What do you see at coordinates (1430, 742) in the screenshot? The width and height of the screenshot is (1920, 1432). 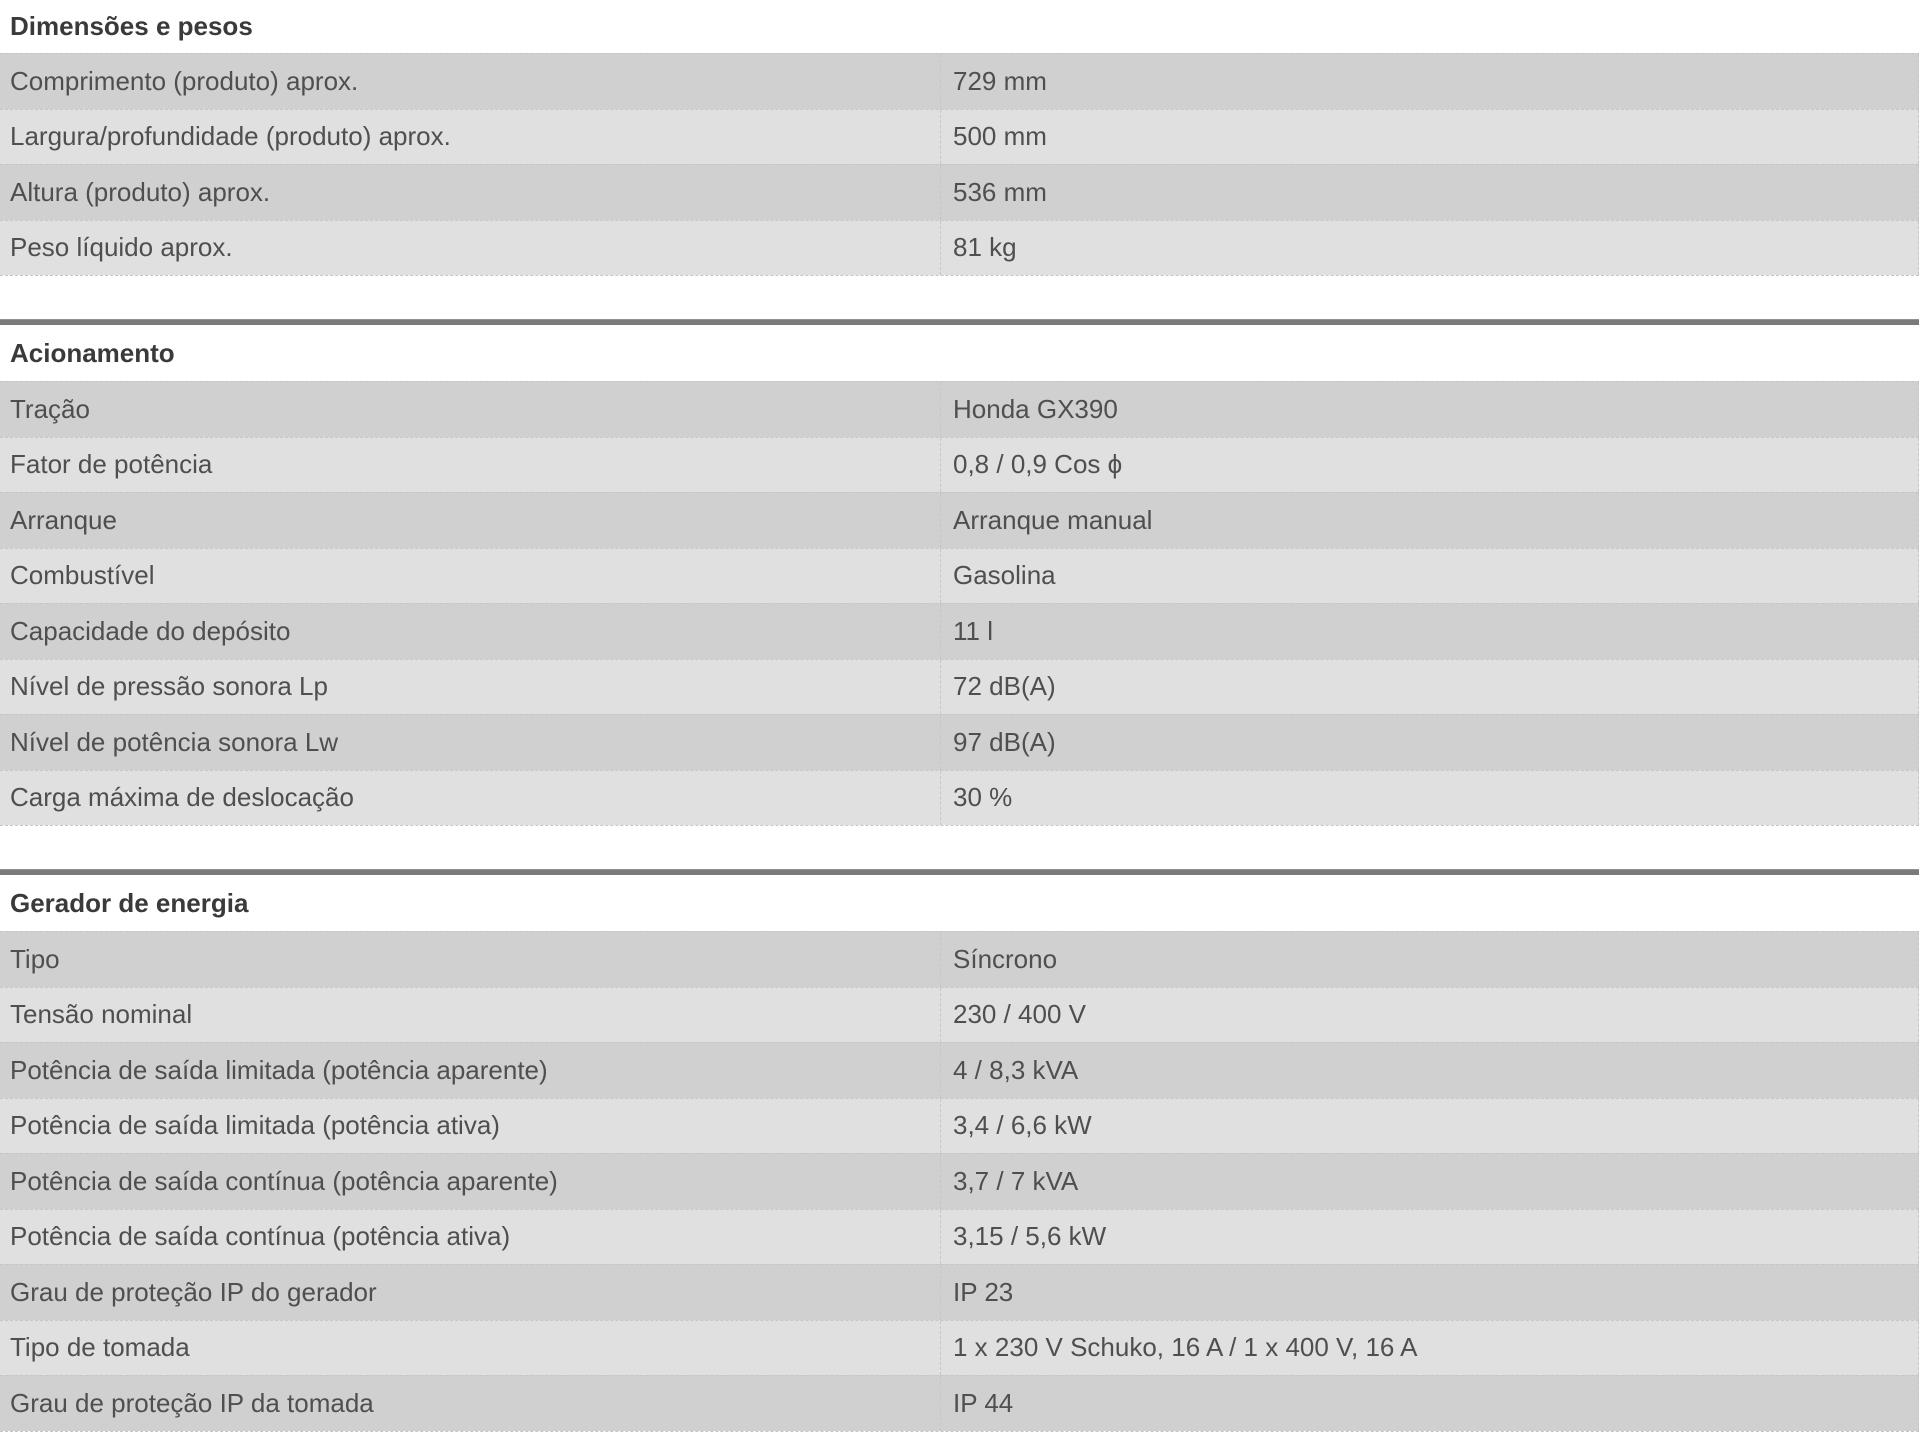 I see `spec-value: 97 dB(A)` at bounding box center [1430, 742].